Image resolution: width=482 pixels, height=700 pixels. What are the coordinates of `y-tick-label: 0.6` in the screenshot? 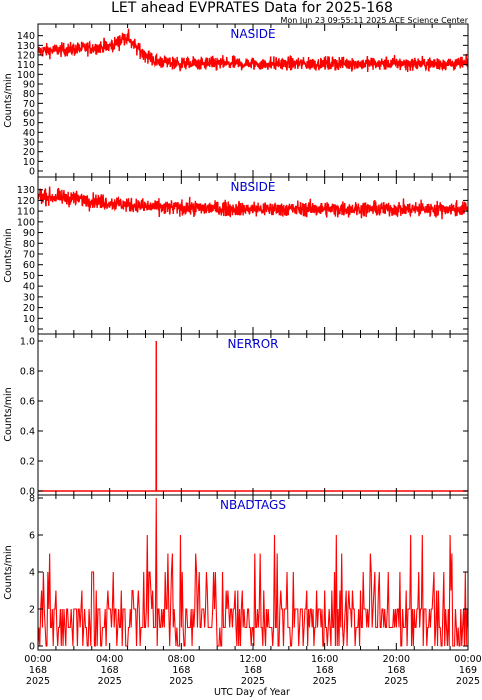 It's located at (27, 402).